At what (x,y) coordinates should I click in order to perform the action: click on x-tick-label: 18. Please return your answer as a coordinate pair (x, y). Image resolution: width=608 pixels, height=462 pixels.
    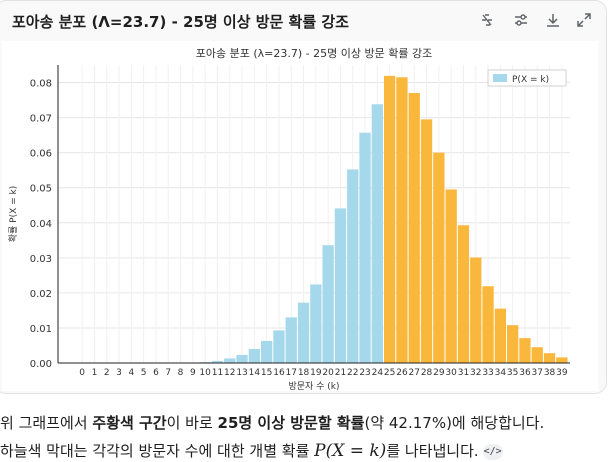
    Looking at the image, I should click on (304, 373).